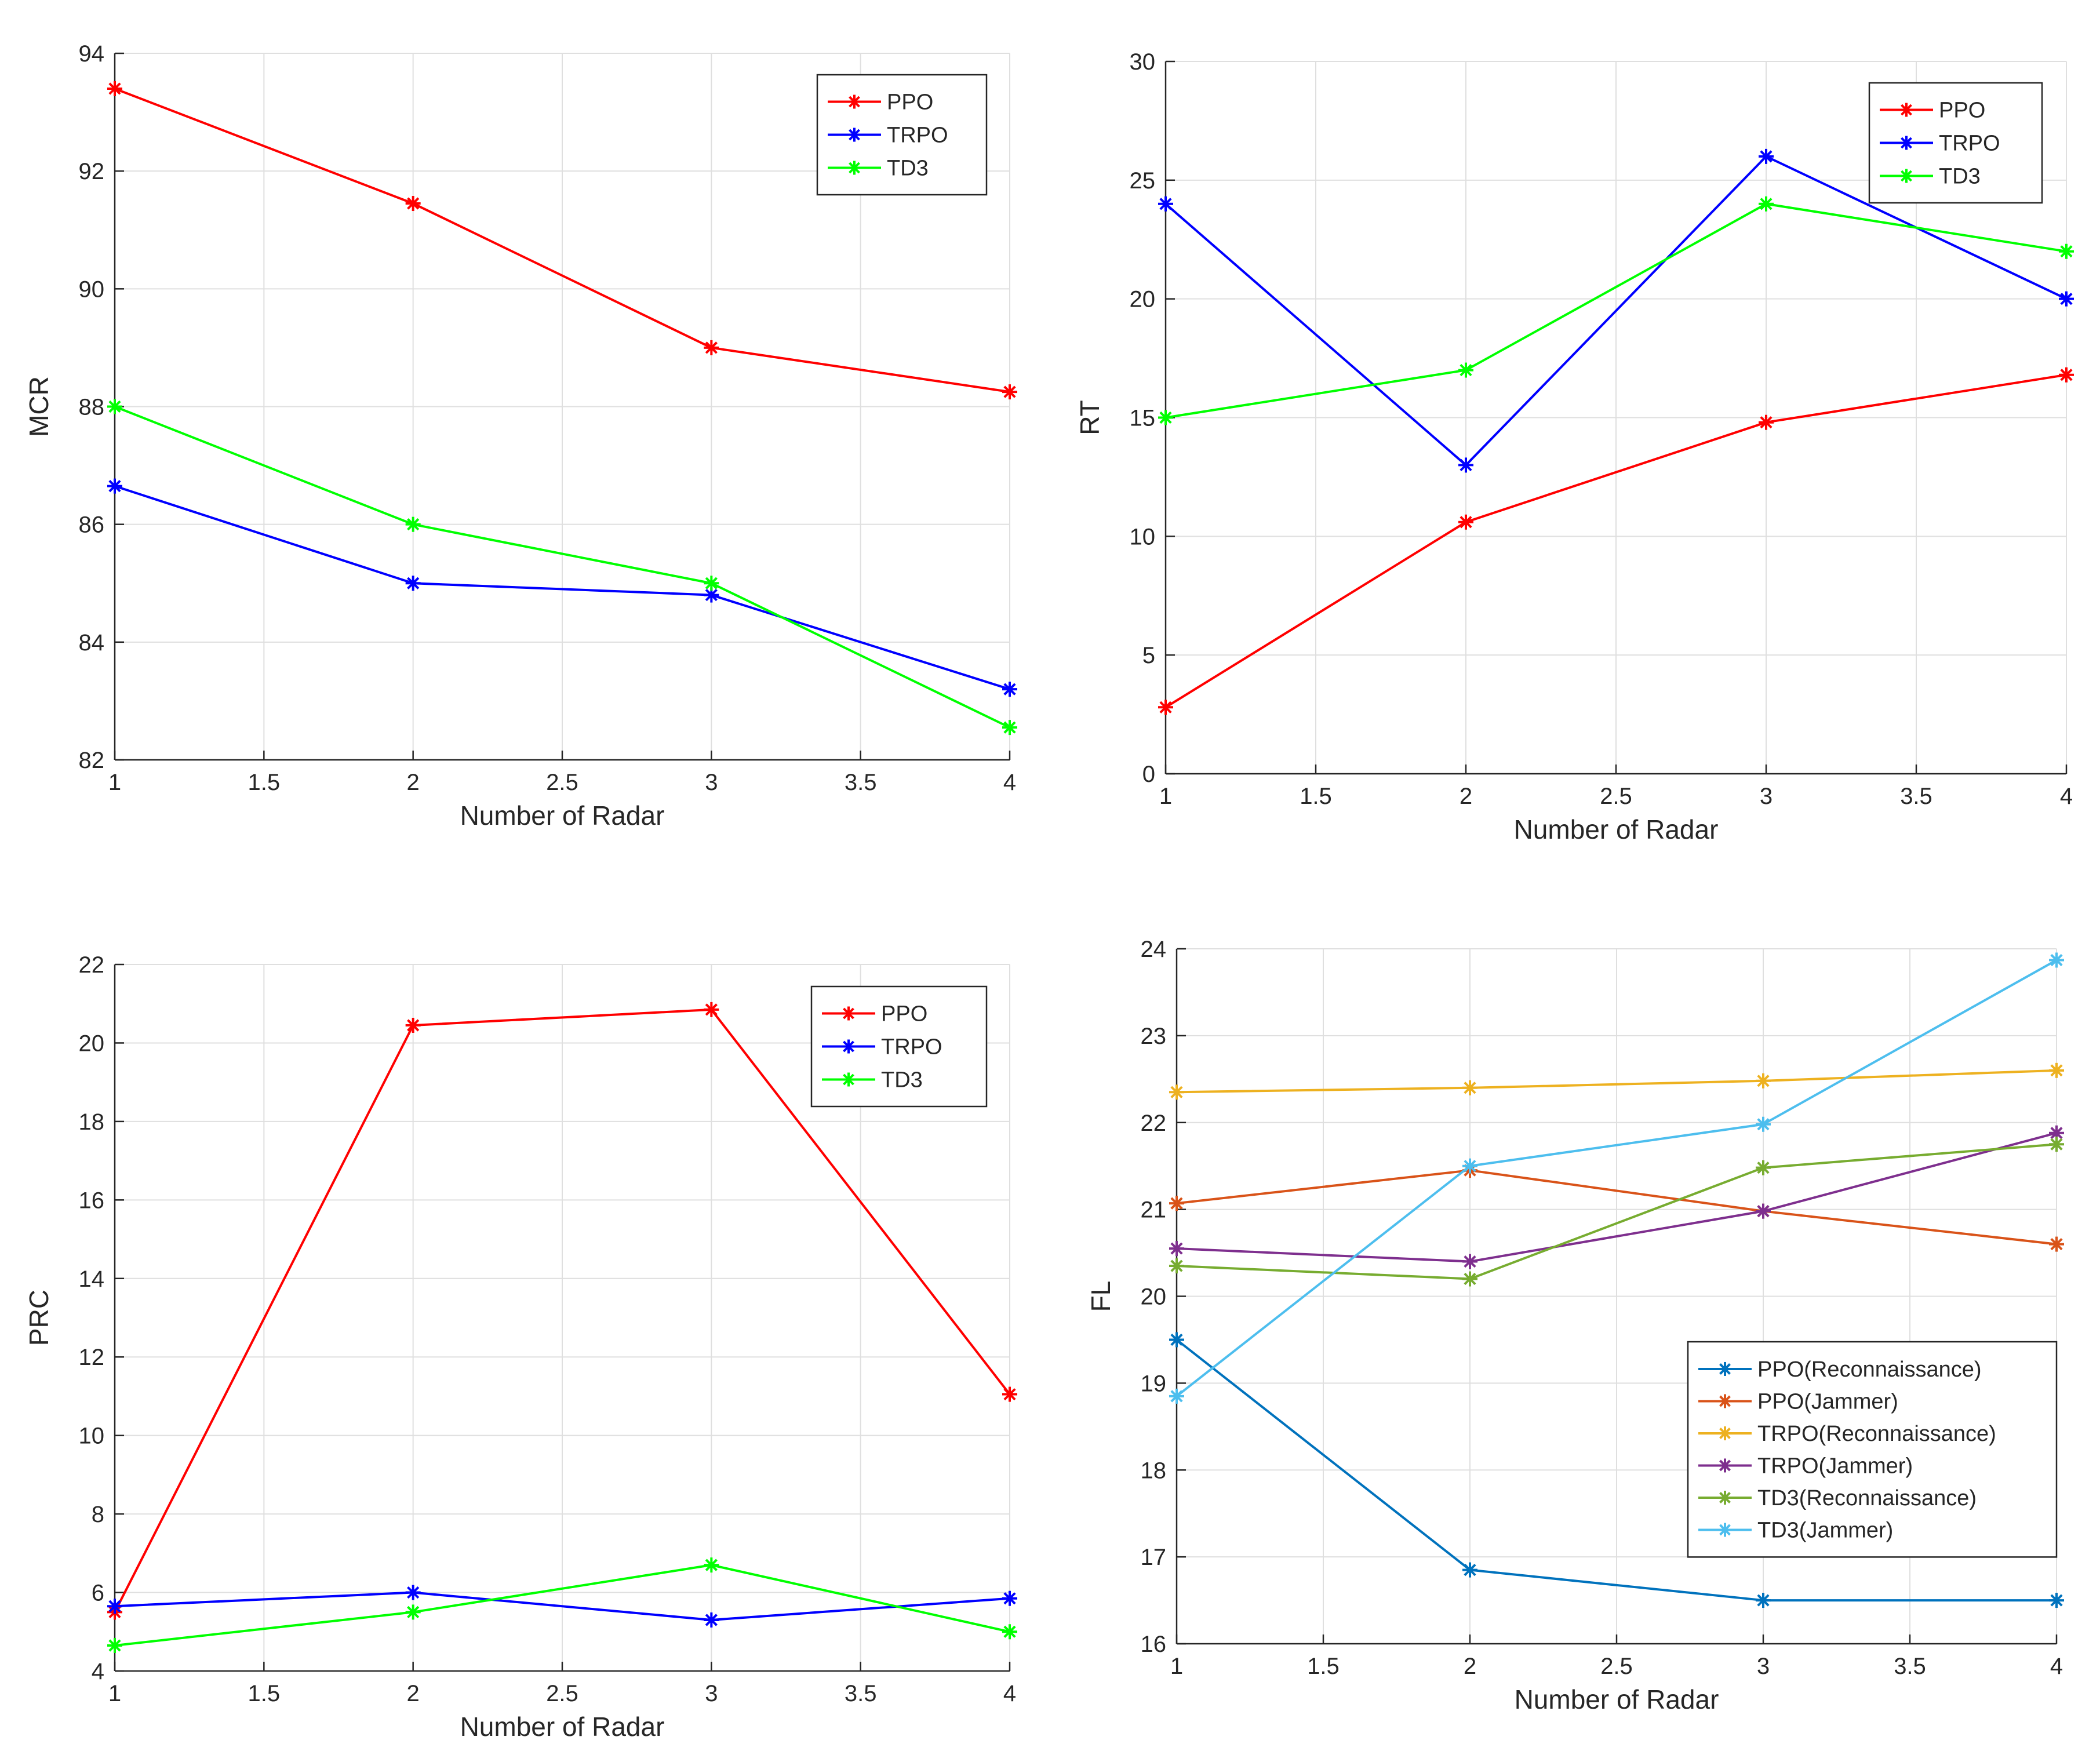 Image resolution: width=2100 pixels, height=1762 pixels. What do you see at coordinates (902, 135) in the screenshot?
I see `legend: PPO TRPO TD3` at bounding box center [902, 135].